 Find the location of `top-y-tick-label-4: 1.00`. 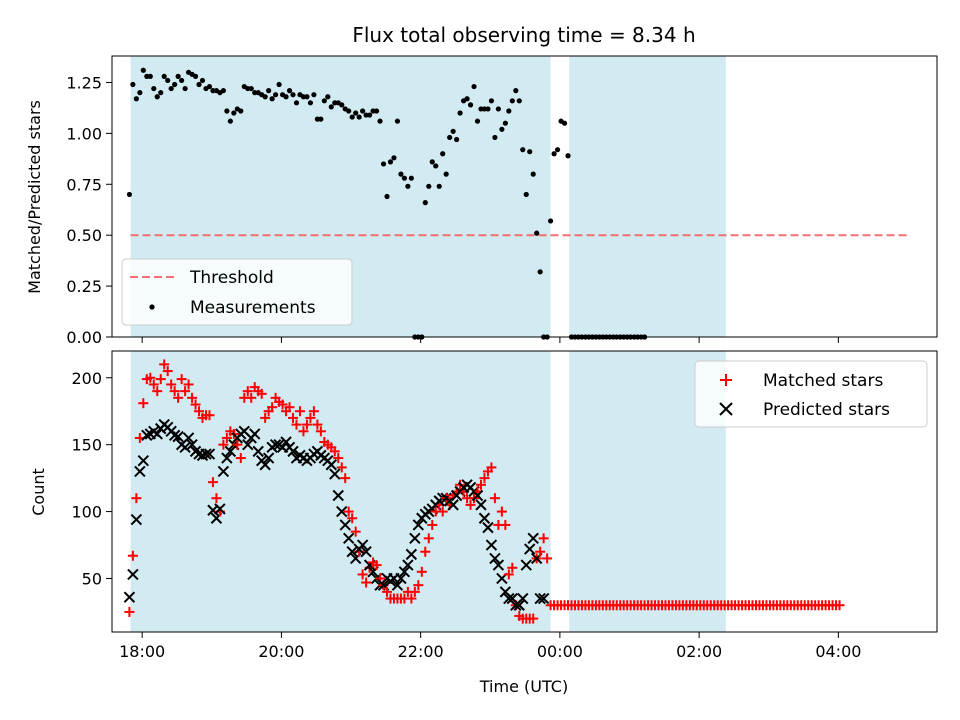

top-y-tick-label-4: 1.00 is located at coordinates (84, 133).